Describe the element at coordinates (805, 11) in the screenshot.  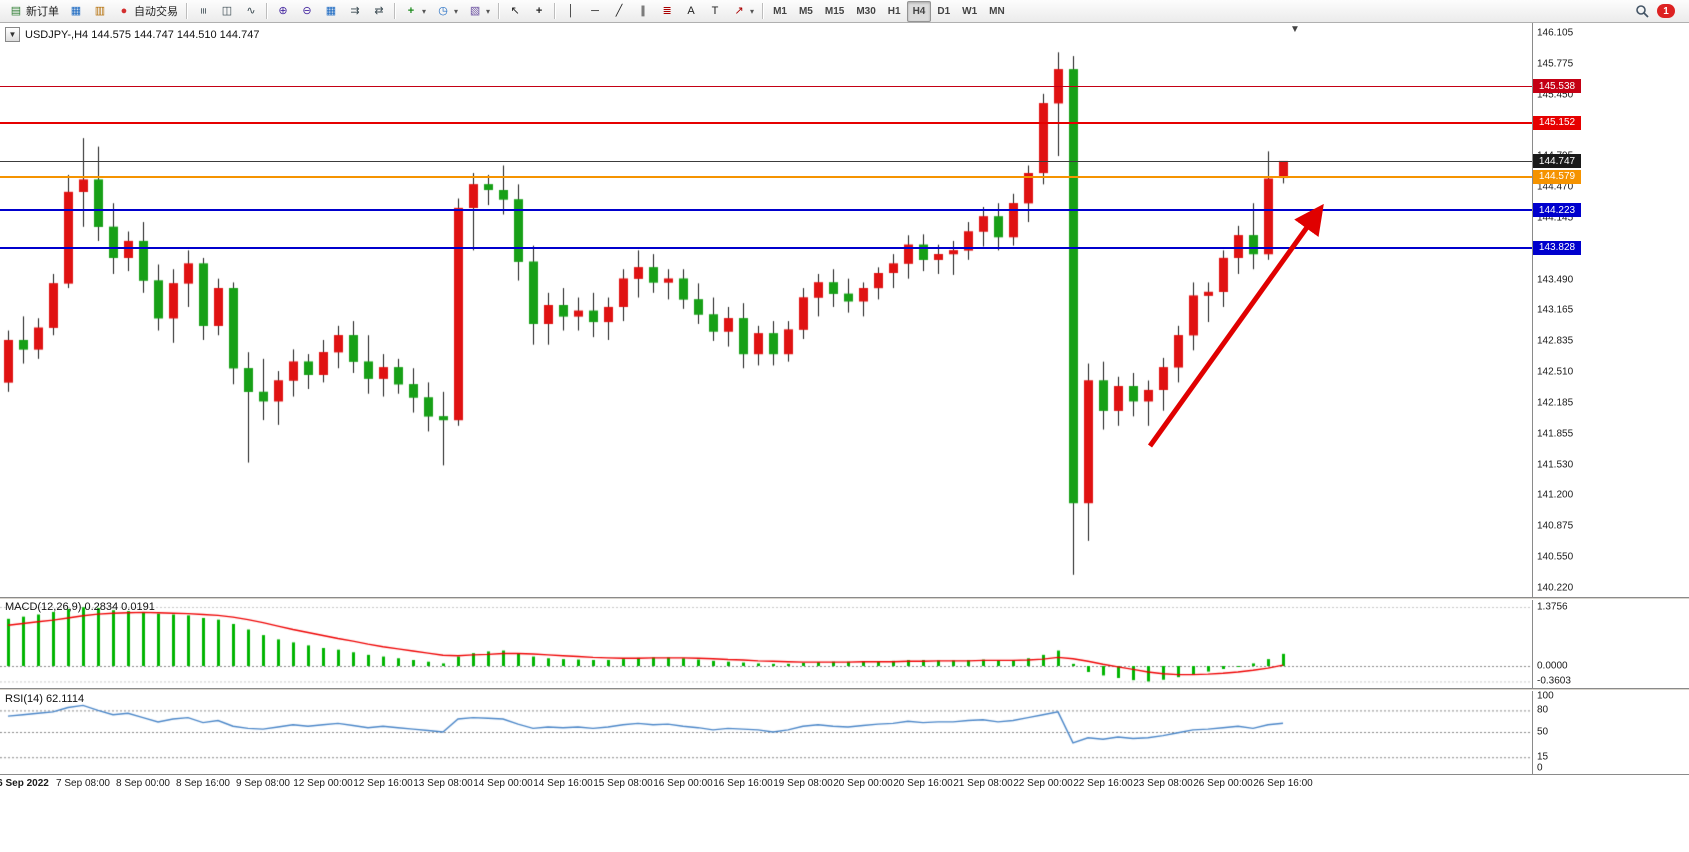
I see `timeframe-m5-button: M5` at that location.